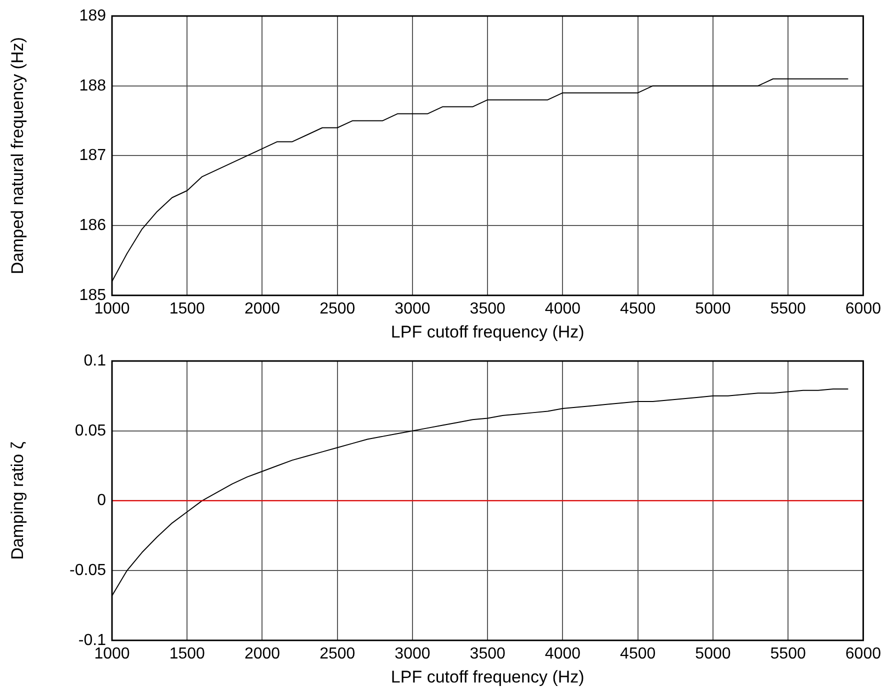  What do you see at coordinates (17, 500) in the screenshot?
I see `y-axis-title: Damping ratio ζ` at bounding box center [17, 500].